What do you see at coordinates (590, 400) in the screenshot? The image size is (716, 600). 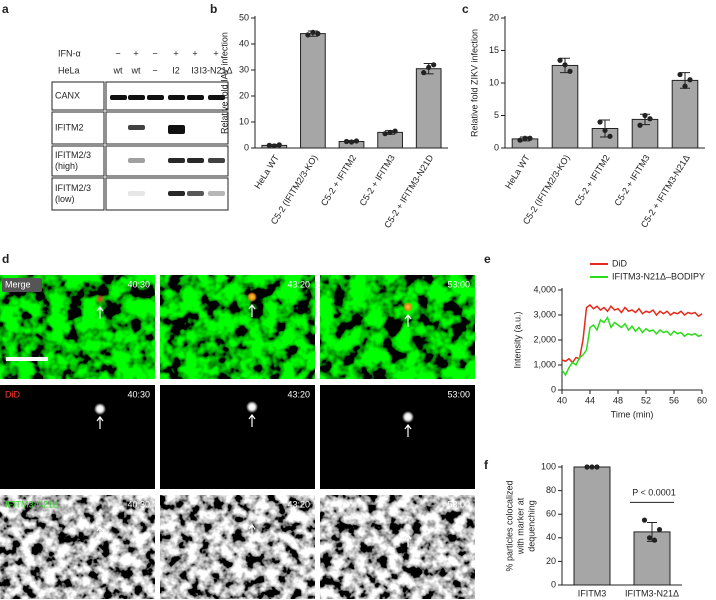 I see `x-tick-label: 44` at bounding box center [590, 400].